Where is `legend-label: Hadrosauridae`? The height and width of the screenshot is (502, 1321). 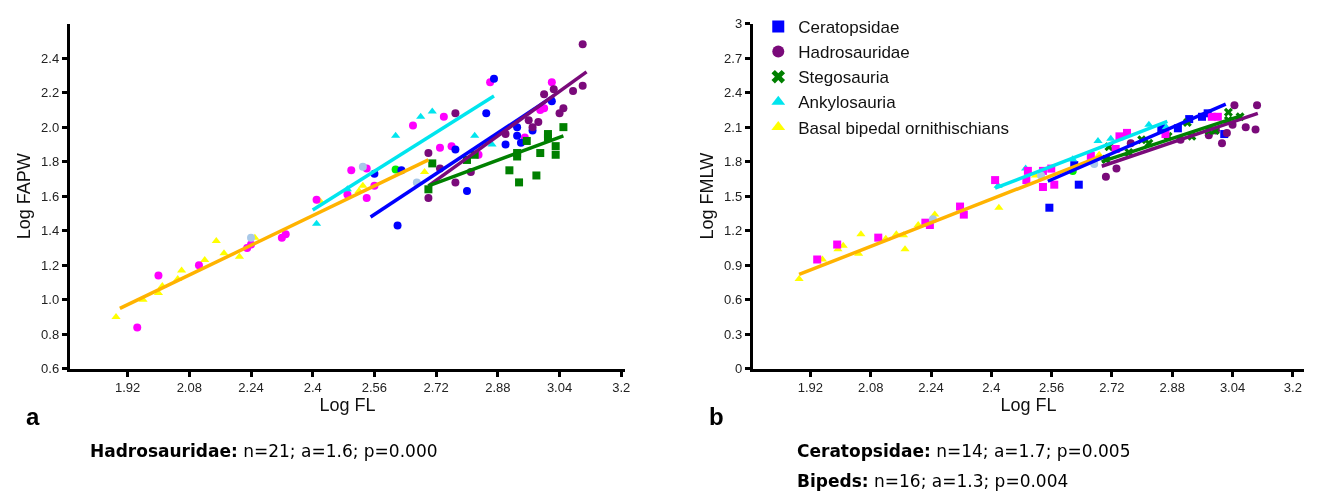 legend-label: Hadrosauridae is located at coordinates (854, 53).